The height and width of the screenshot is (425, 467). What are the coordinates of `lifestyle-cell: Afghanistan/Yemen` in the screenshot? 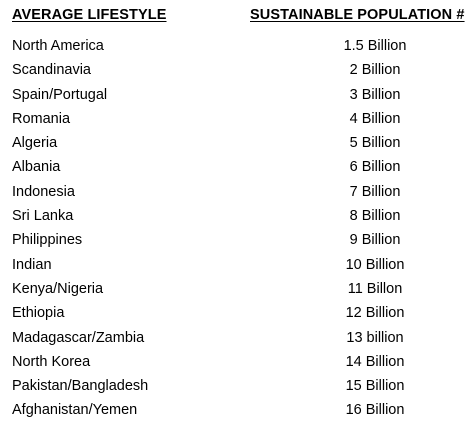 It's located at (75, 410).